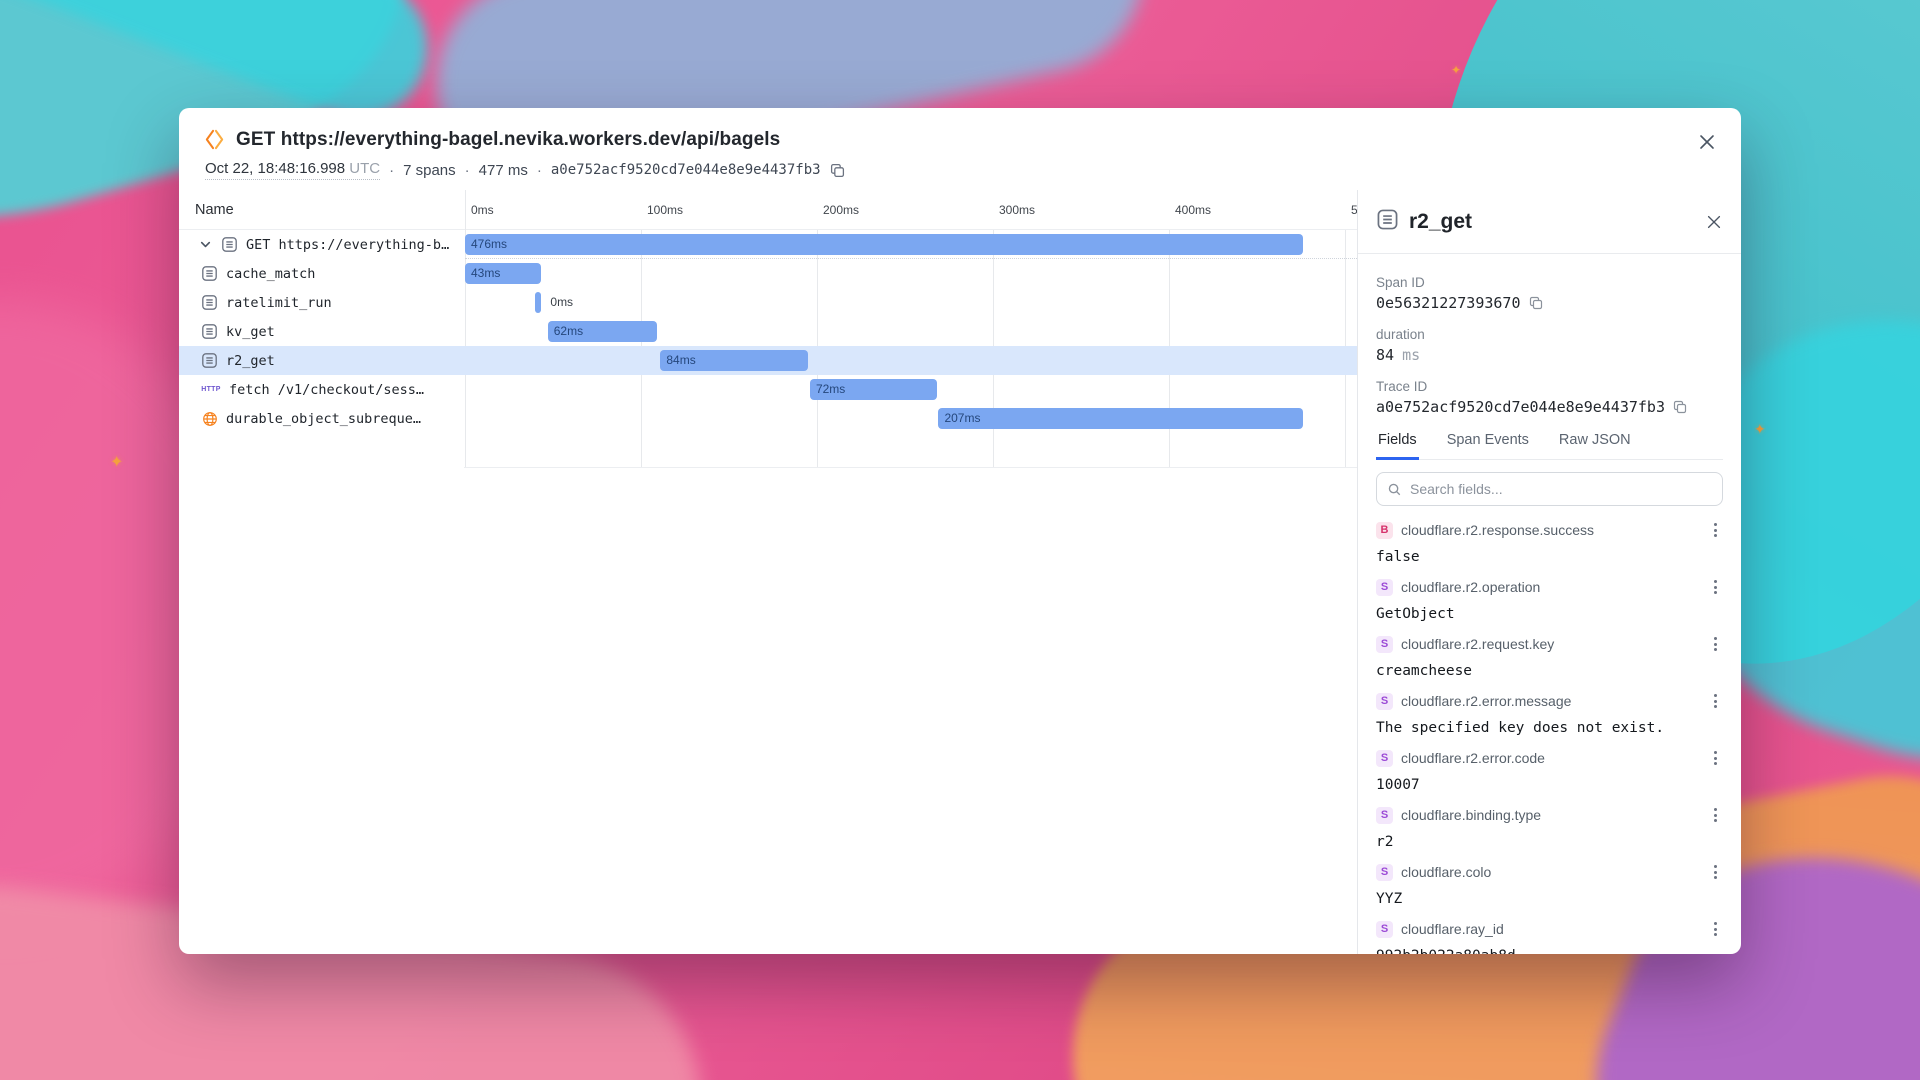 The width and height of the screenshot is (1920, 1080). Describe the element at coordinates (365, 168) in the screenshot. I see `timezone-text: UTC` at that location.